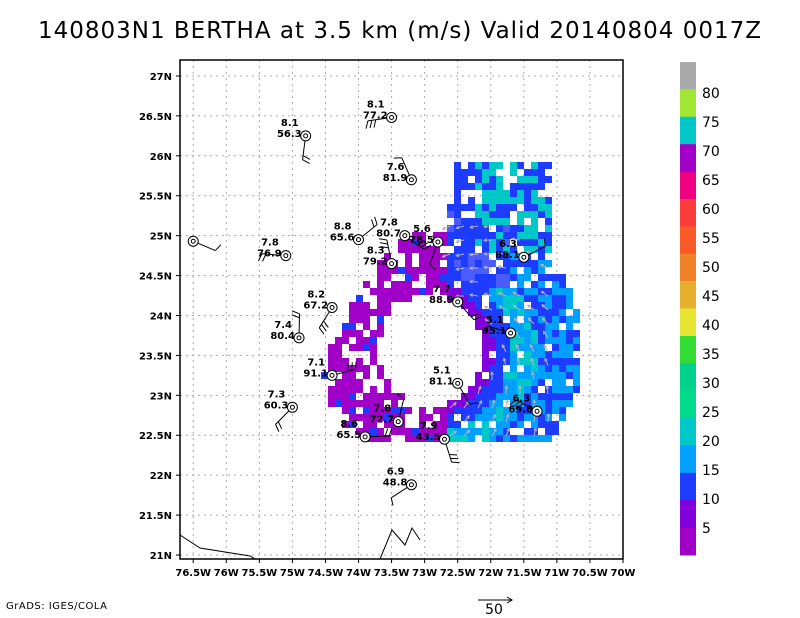 The width and height of the screenshot is (800, 618). I want to click on colorbar-segment, so click(688, 322).